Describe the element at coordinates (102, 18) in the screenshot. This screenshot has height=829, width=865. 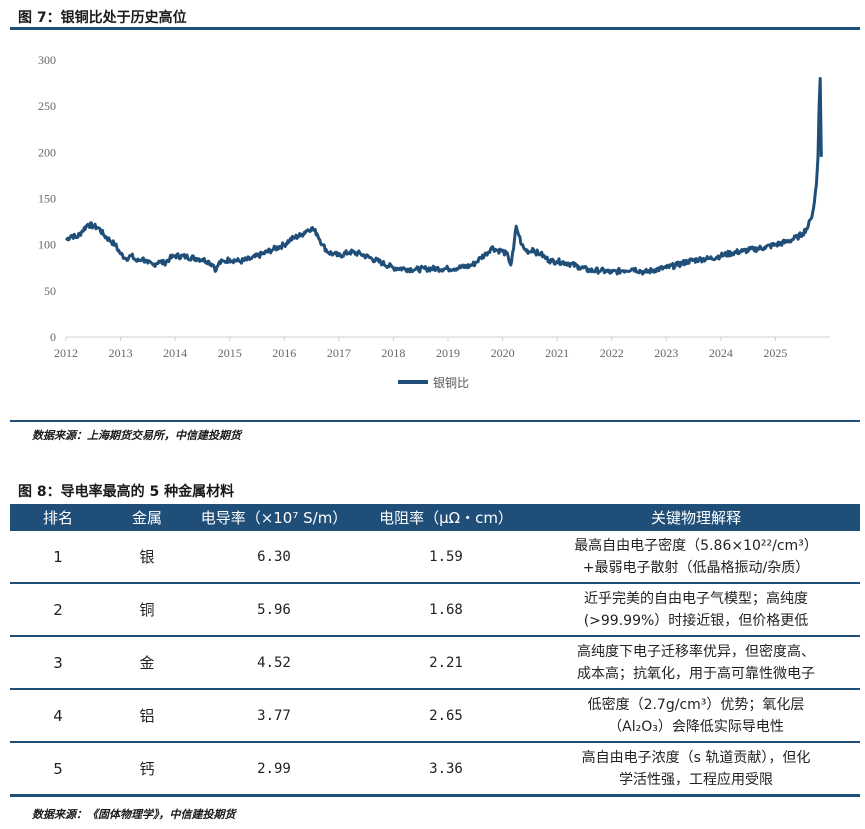
I see `figure7-title: 图 7：银铜比处于历史高位` at that location.